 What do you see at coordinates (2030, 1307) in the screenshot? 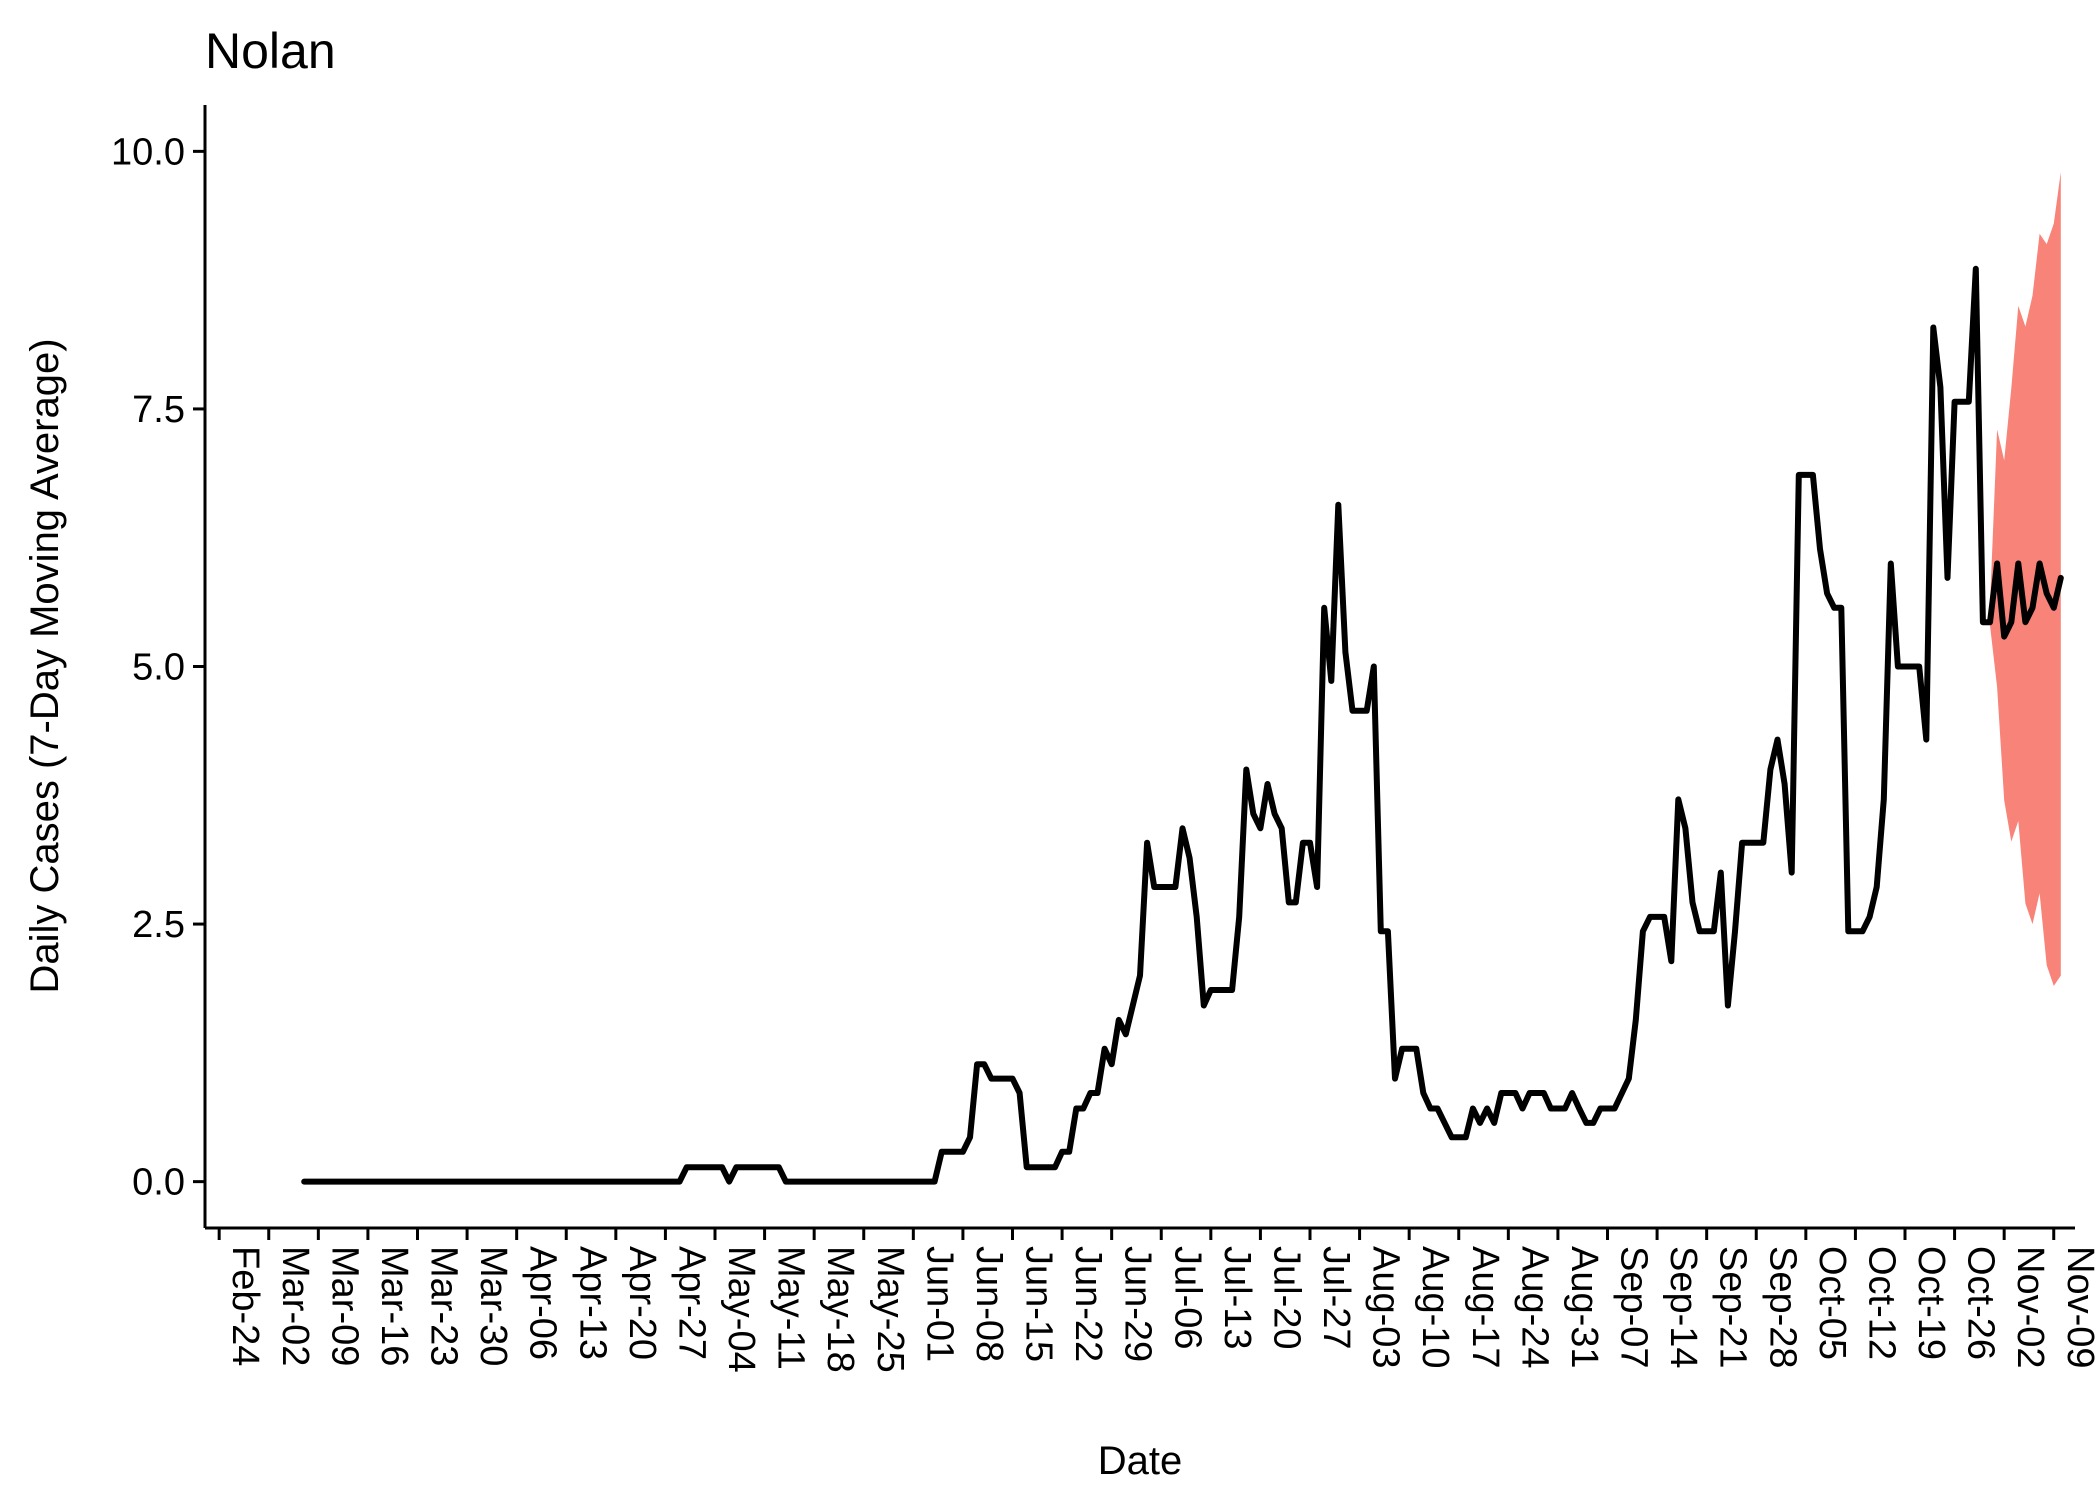
I see `x-tick-label: Nov-02` at bounding box center [2030, 1307].